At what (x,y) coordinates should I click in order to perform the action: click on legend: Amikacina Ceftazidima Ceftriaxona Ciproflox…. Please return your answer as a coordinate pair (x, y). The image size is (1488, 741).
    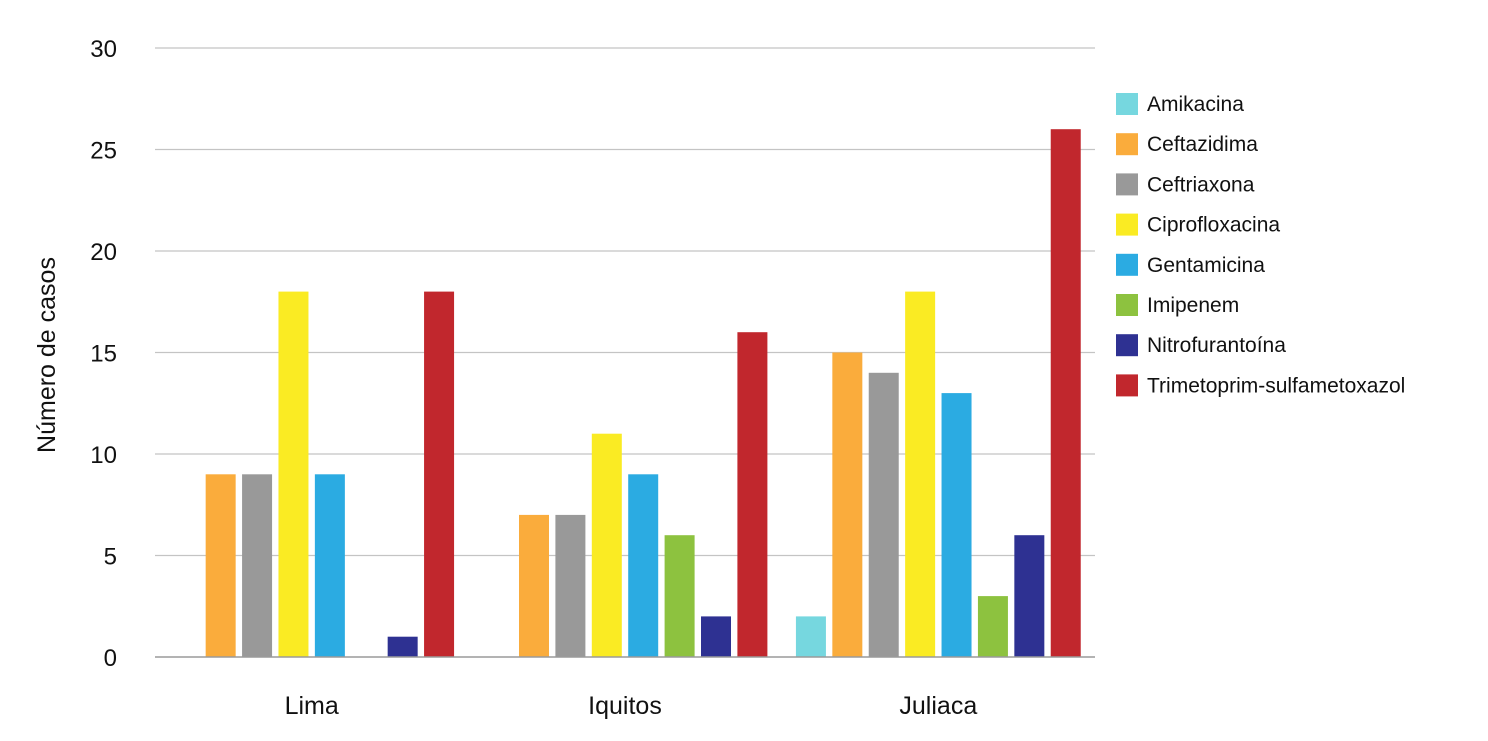
    Looking at the image, I should click on (1260, 245).